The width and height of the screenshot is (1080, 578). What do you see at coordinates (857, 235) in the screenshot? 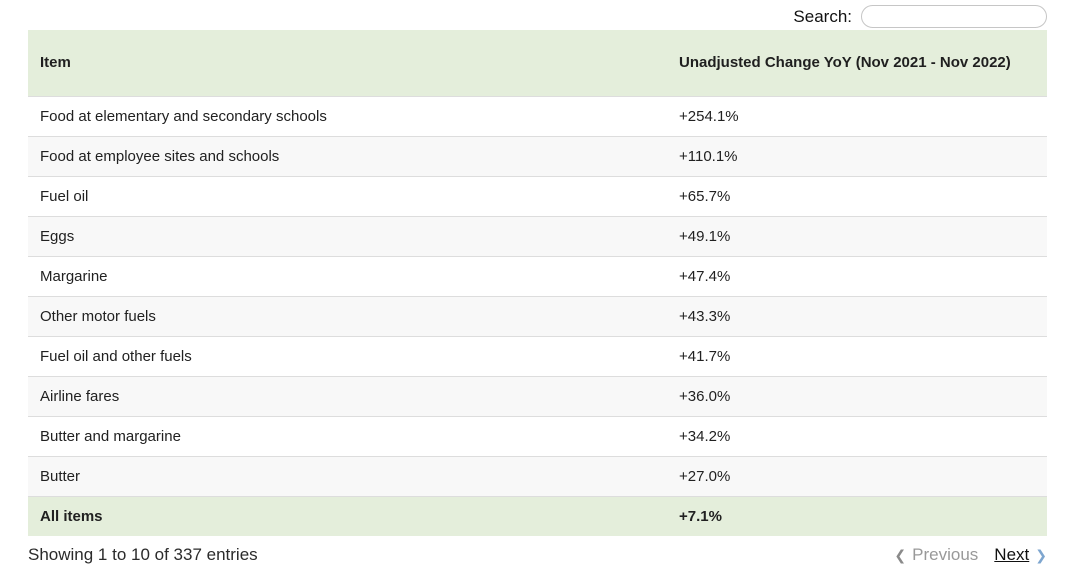
I see `row-value-cell: +49.1%` at bounding box center [857, 235].